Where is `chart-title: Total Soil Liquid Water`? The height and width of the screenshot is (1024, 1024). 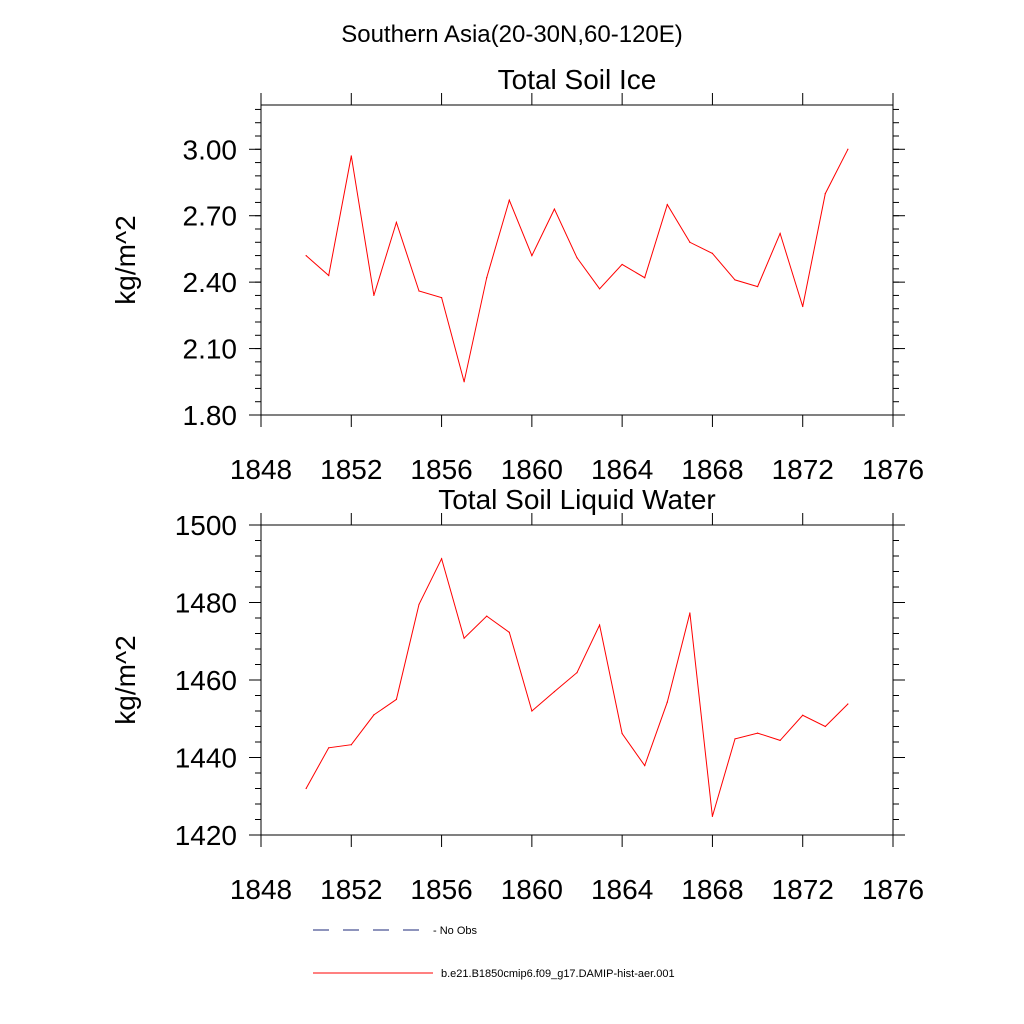 chart-title: Total Soil Liquid Water is located at coordinates (577, 499).